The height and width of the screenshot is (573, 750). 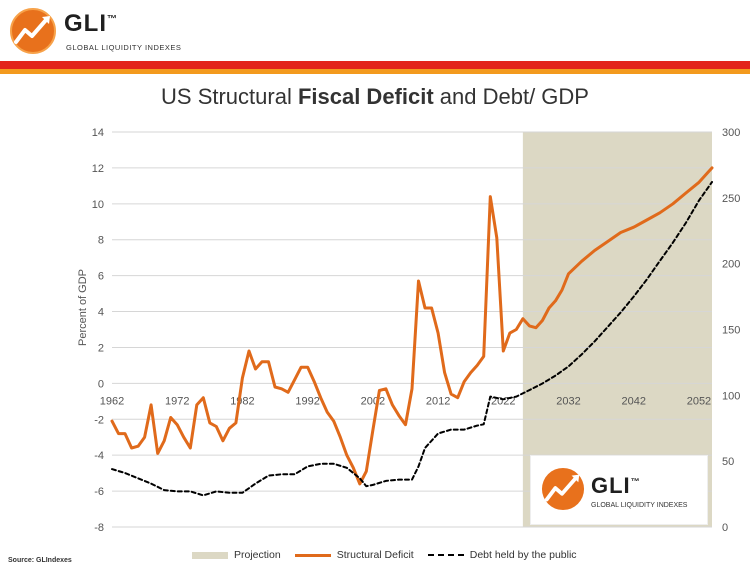 I want to click on y-tick-label: 12, so click(x=98, y=169).